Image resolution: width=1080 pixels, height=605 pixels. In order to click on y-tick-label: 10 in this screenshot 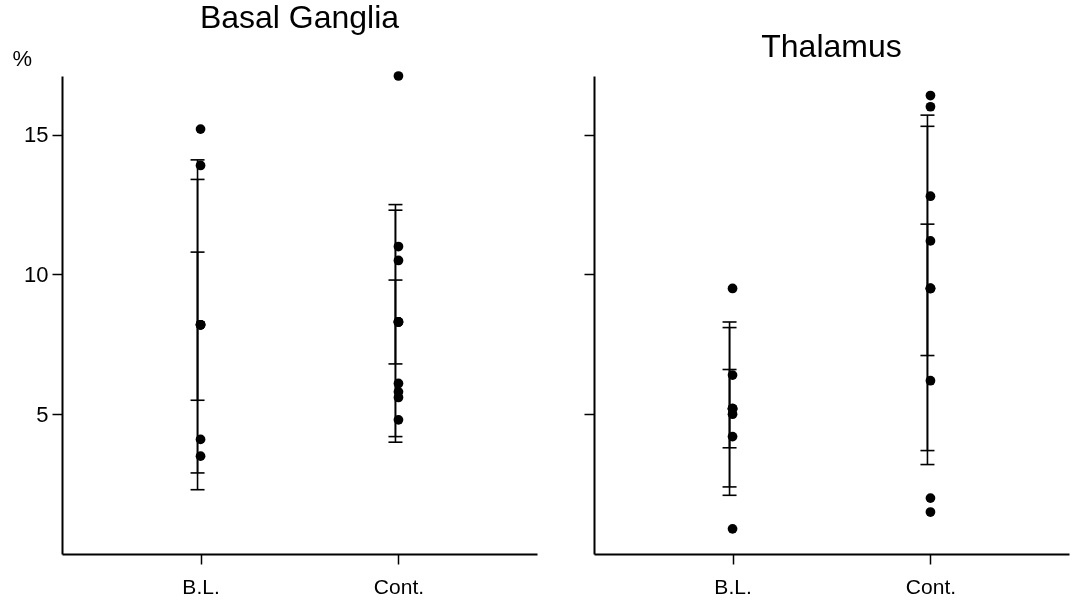, I will do `click(36, 274)`.